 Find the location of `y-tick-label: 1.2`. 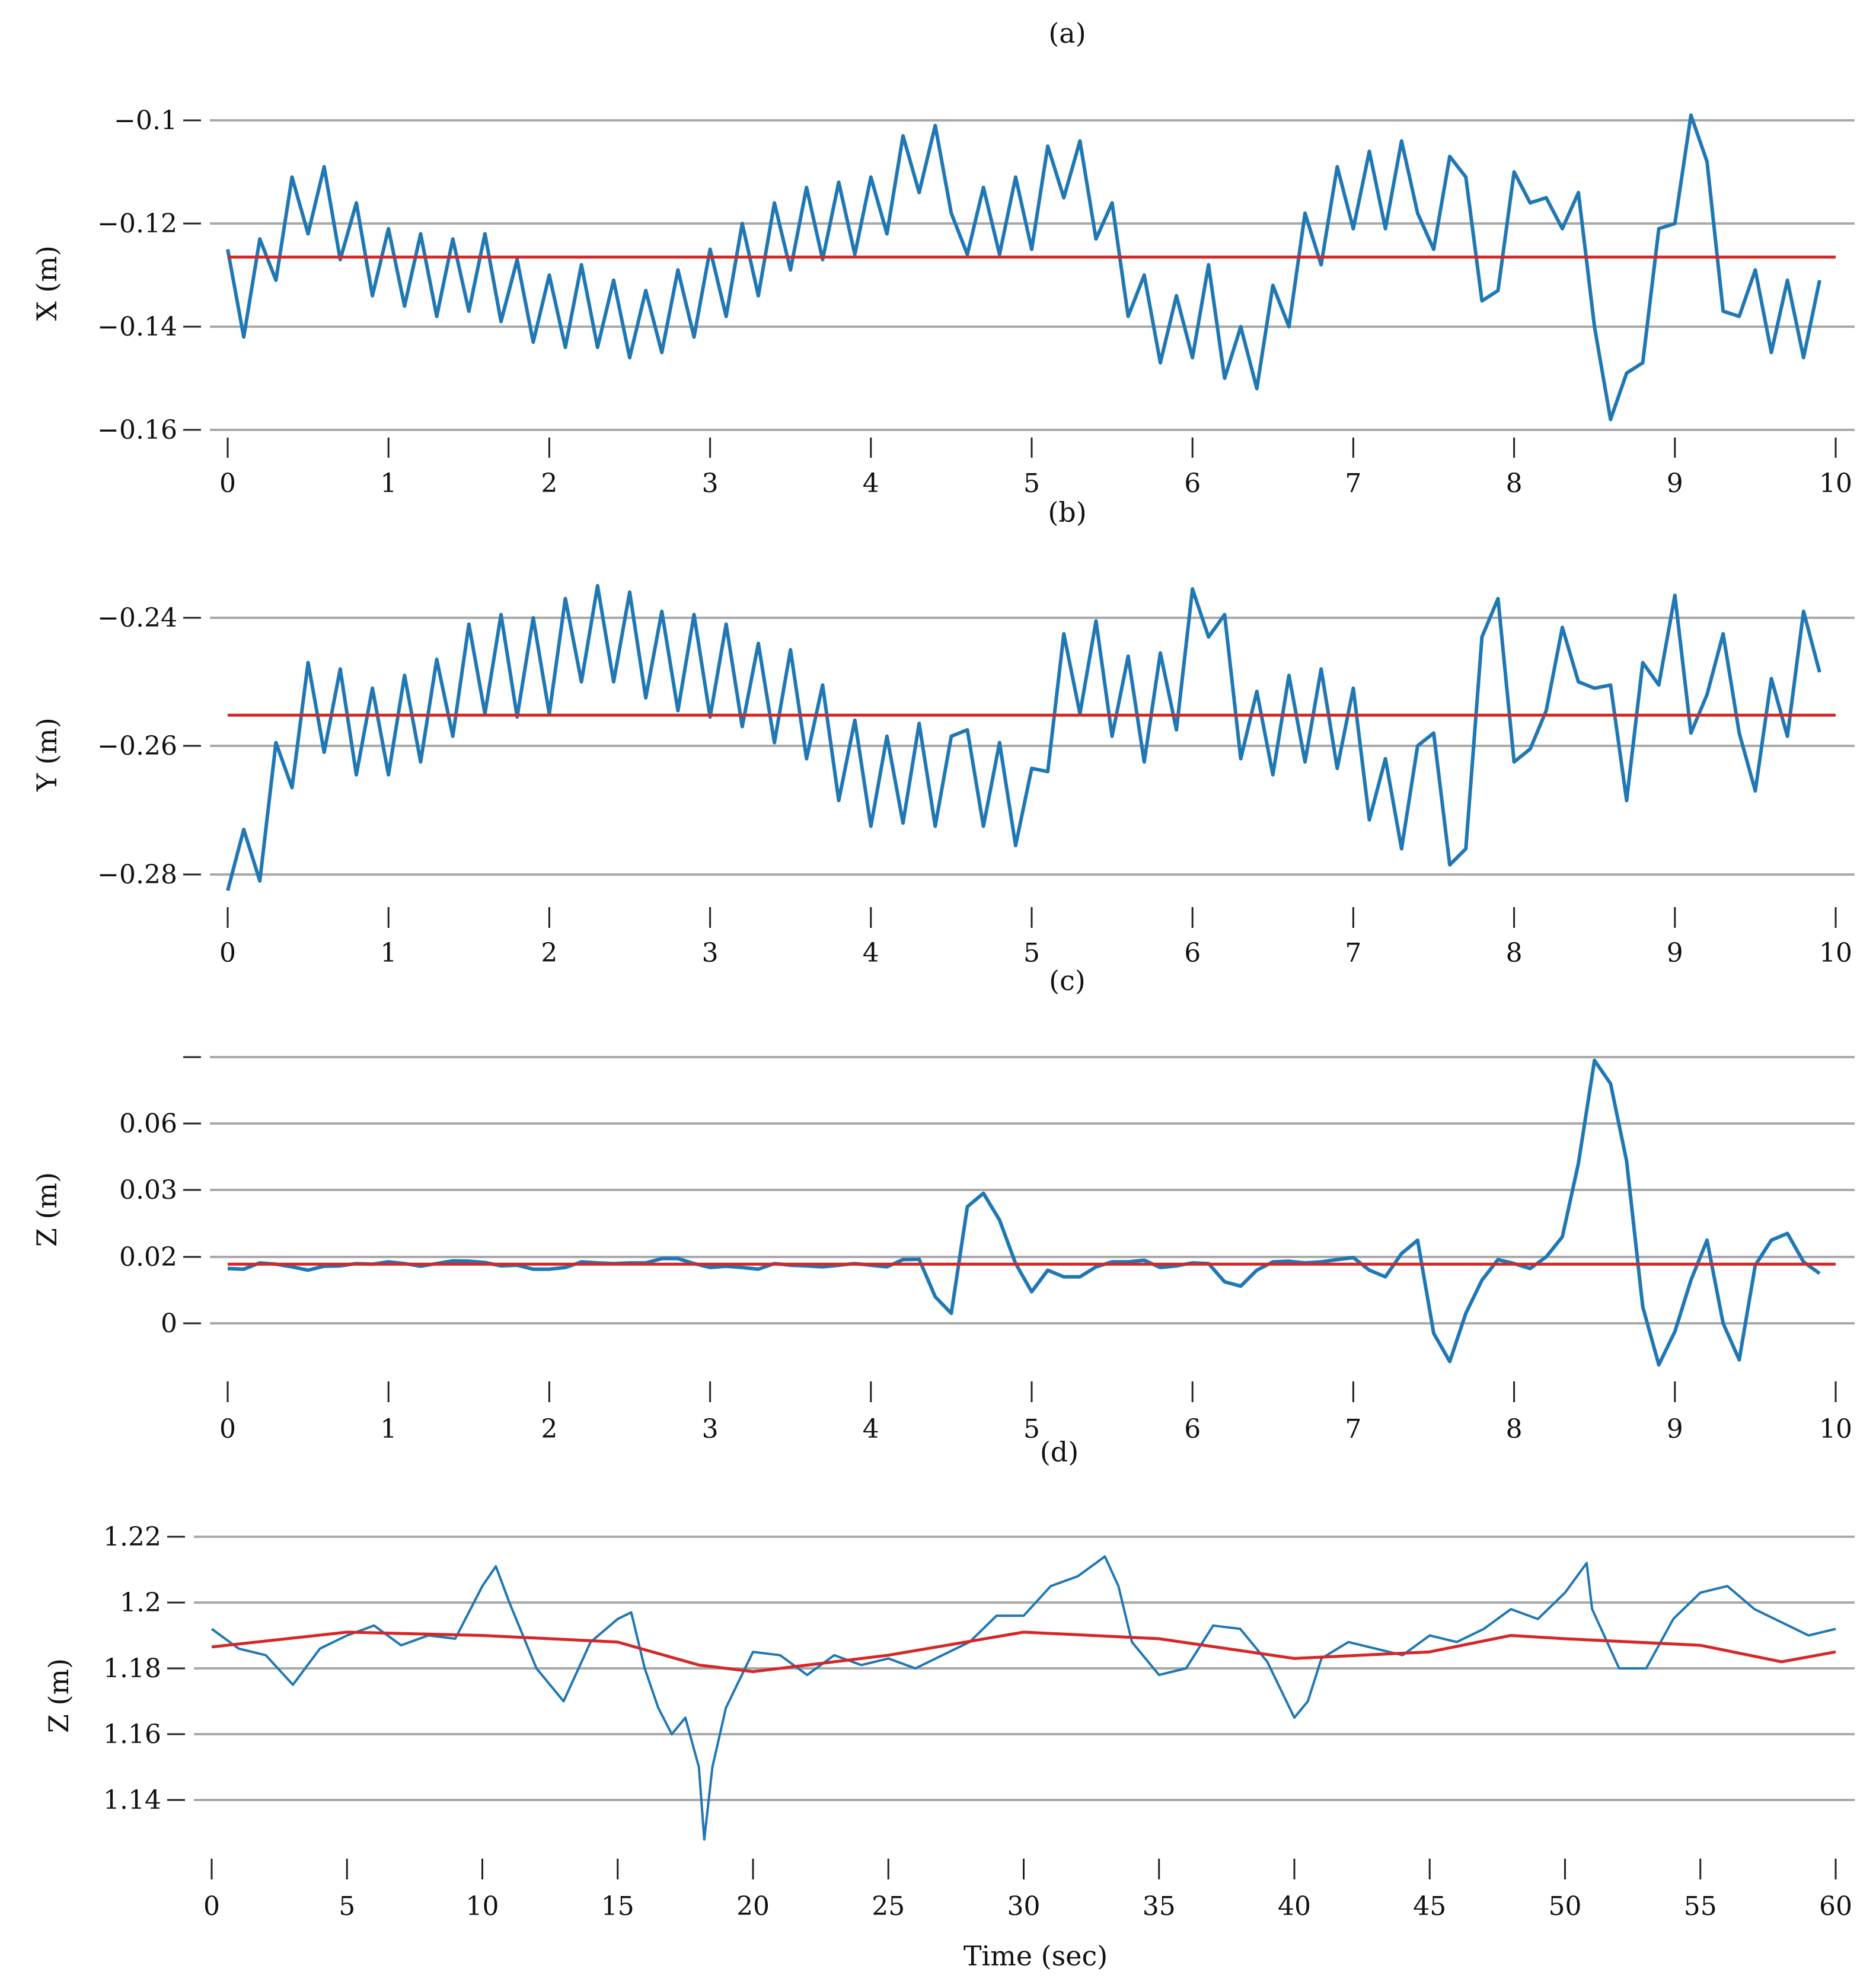

y-tick-label: 1.2 is located at coordinates (140, 1603).